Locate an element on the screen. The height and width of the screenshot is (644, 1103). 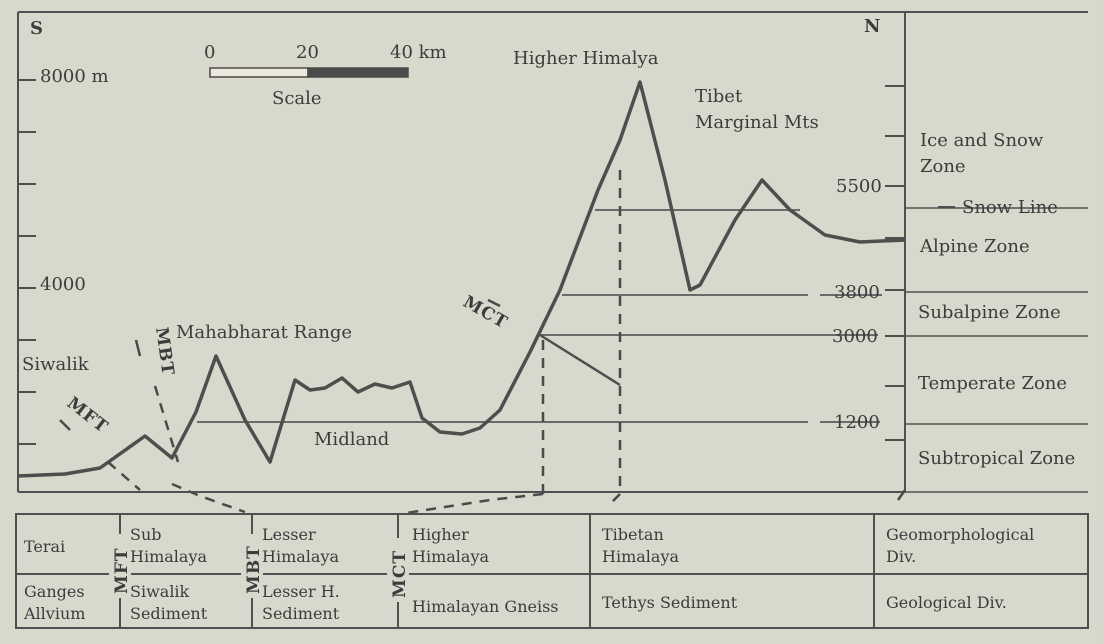
scale-tick-20: 20 is located at coordinates (307, 52).